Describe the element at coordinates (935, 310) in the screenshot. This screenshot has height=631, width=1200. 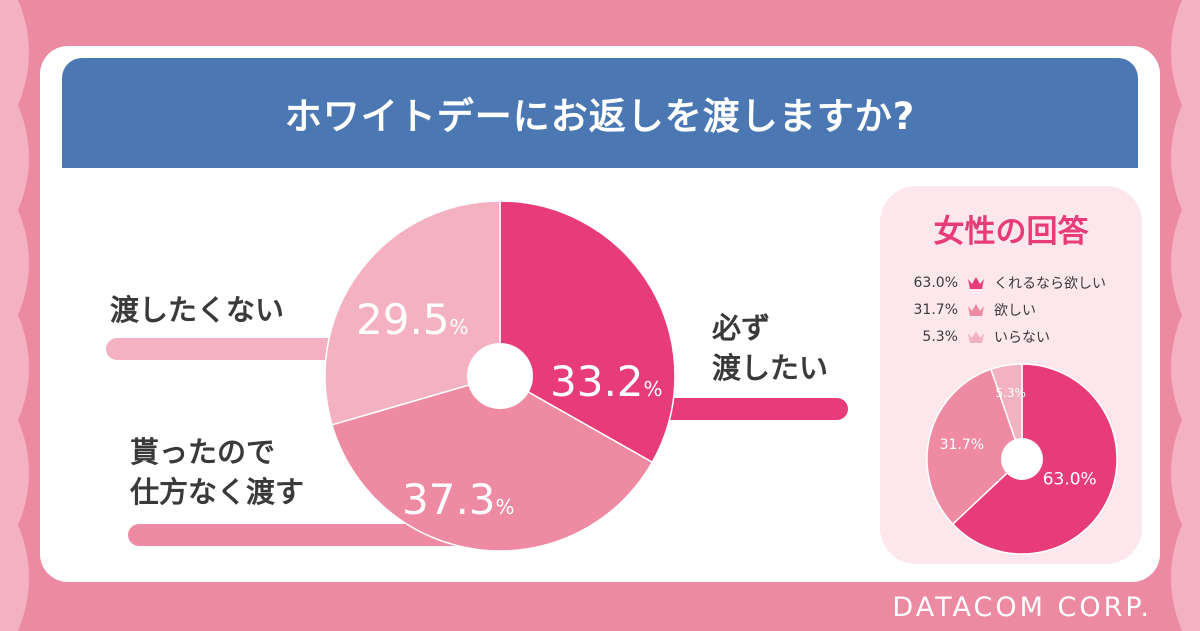
I see `legend-value-want: 31.7%` at that location.